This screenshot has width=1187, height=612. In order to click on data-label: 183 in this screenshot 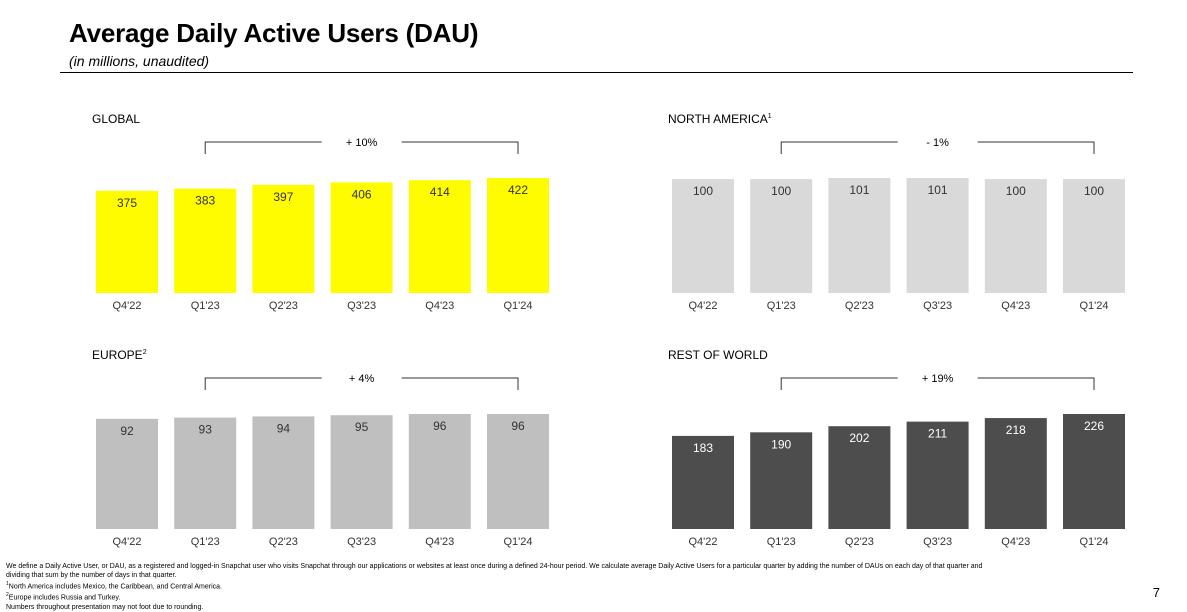, I will do `click(703, 448)`.